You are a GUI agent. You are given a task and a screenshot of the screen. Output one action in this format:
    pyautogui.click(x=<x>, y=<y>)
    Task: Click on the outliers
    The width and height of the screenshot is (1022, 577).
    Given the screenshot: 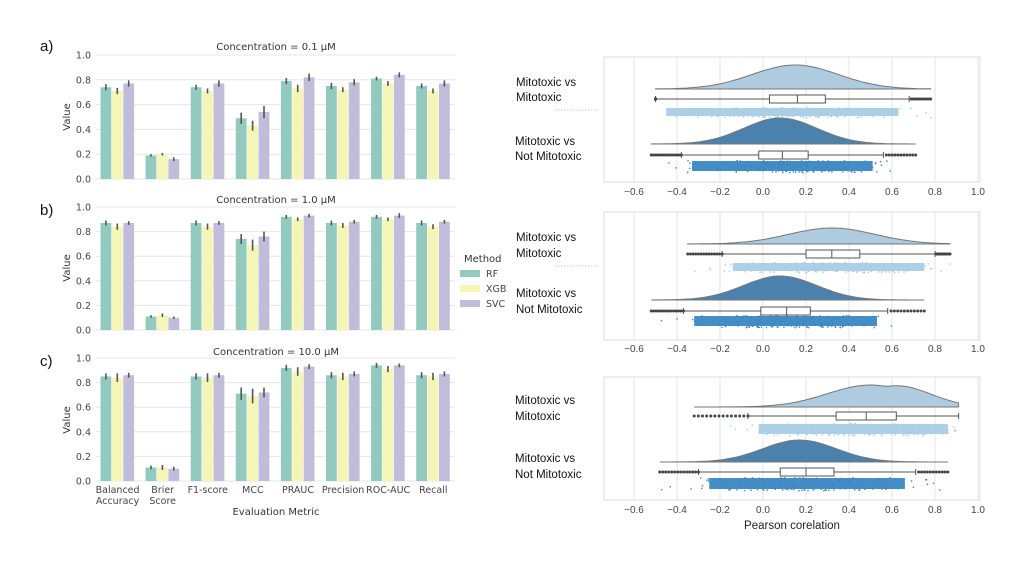 What is the action you would take?
    pyautogui.click(x=793, y=99)
    